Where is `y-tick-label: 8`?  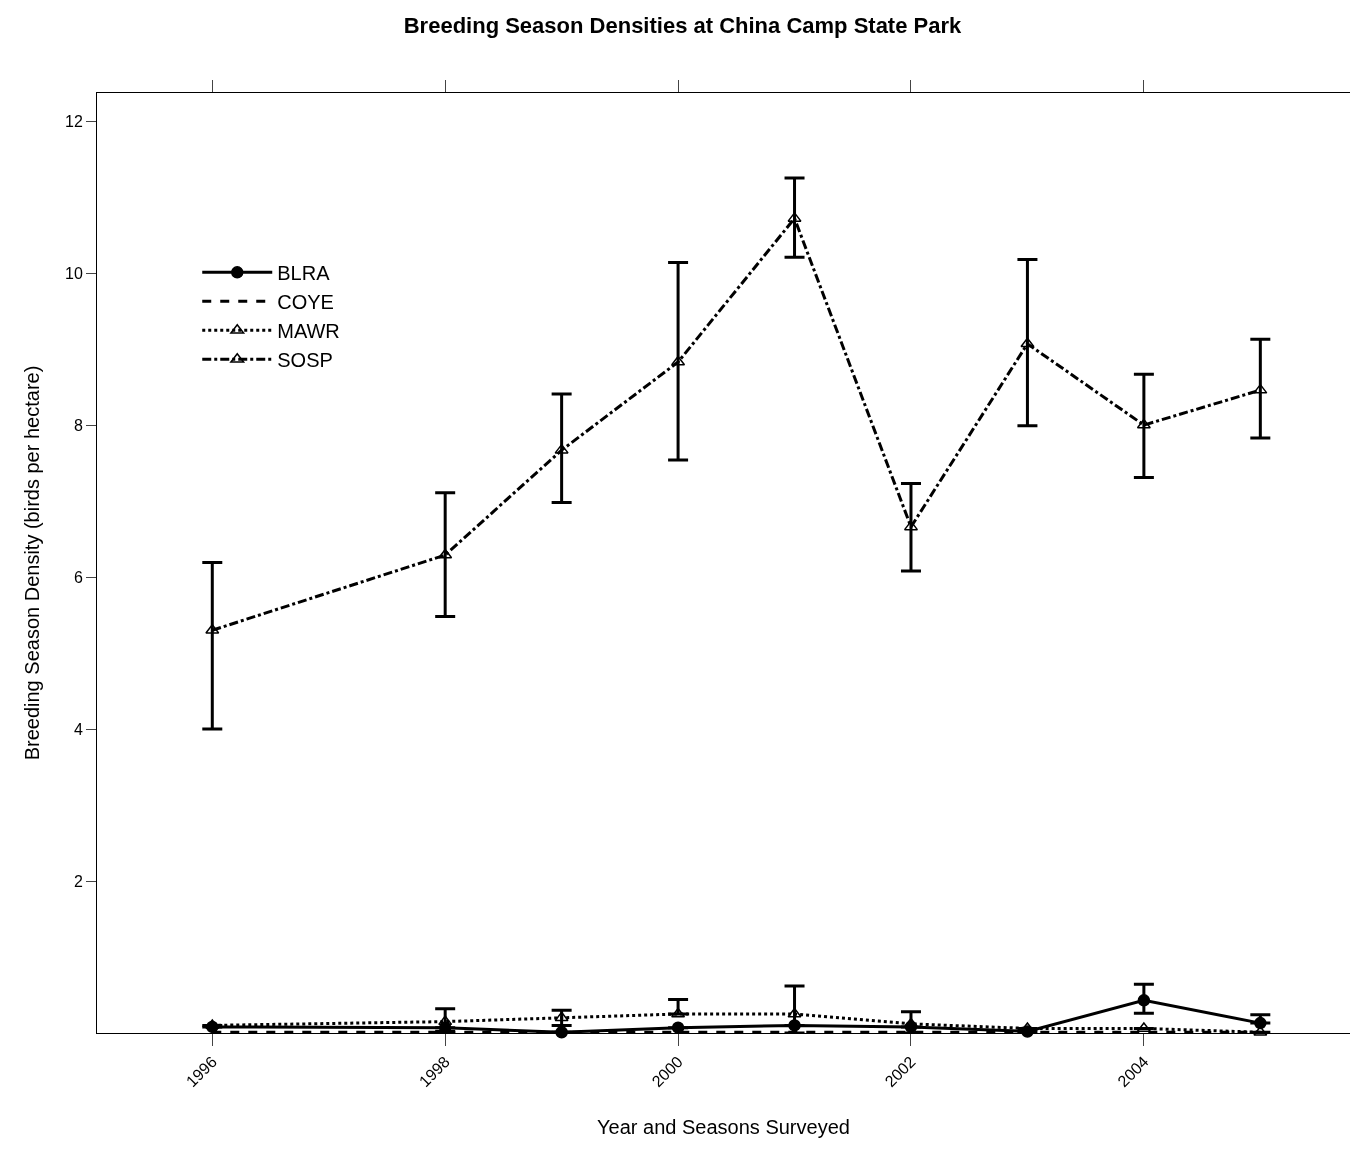
y-tick-label: 8 is located at coordinates (78, 425).